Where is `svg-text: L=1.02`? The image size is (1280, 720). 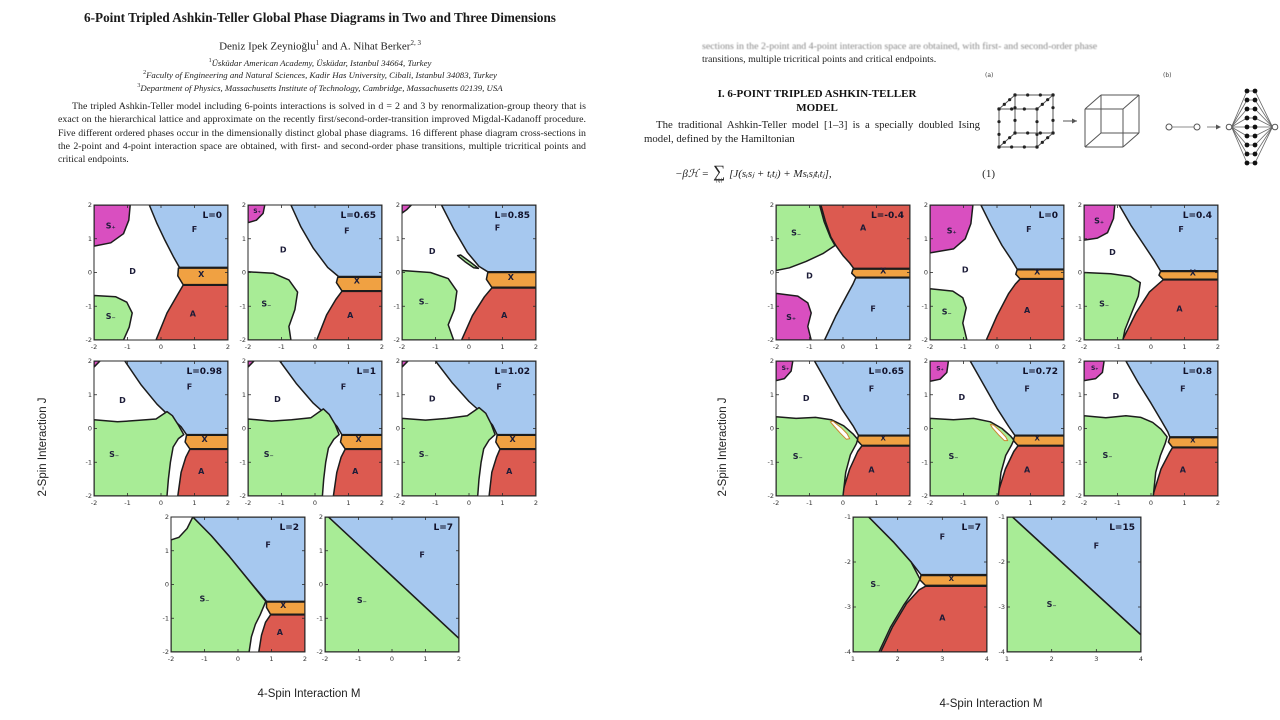
svg-text: L=1.02 is located at coordinates (512, 372).